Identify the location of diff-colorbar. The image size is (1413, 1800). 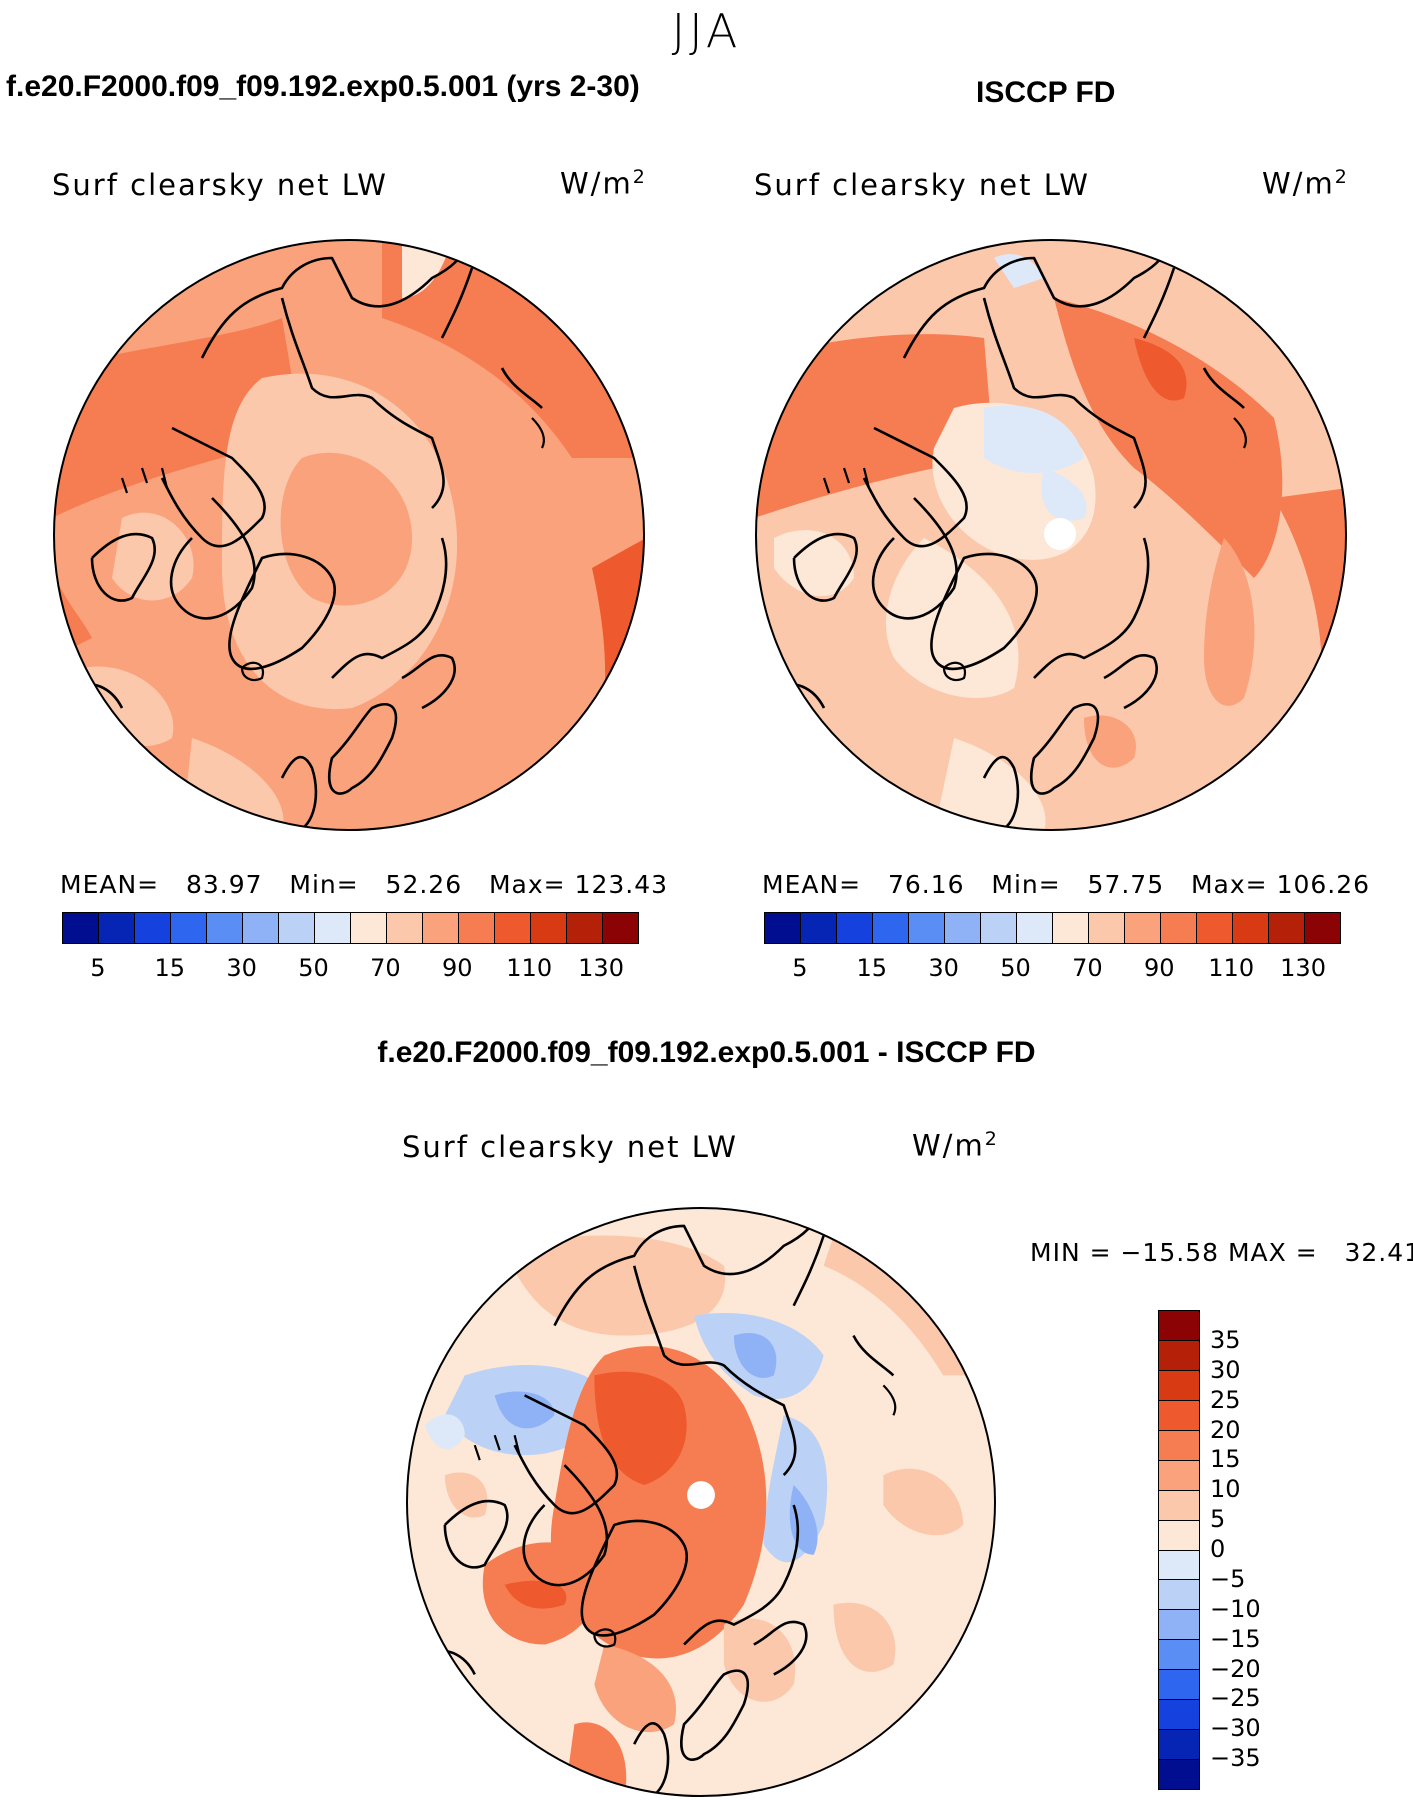
(1179, 1550).